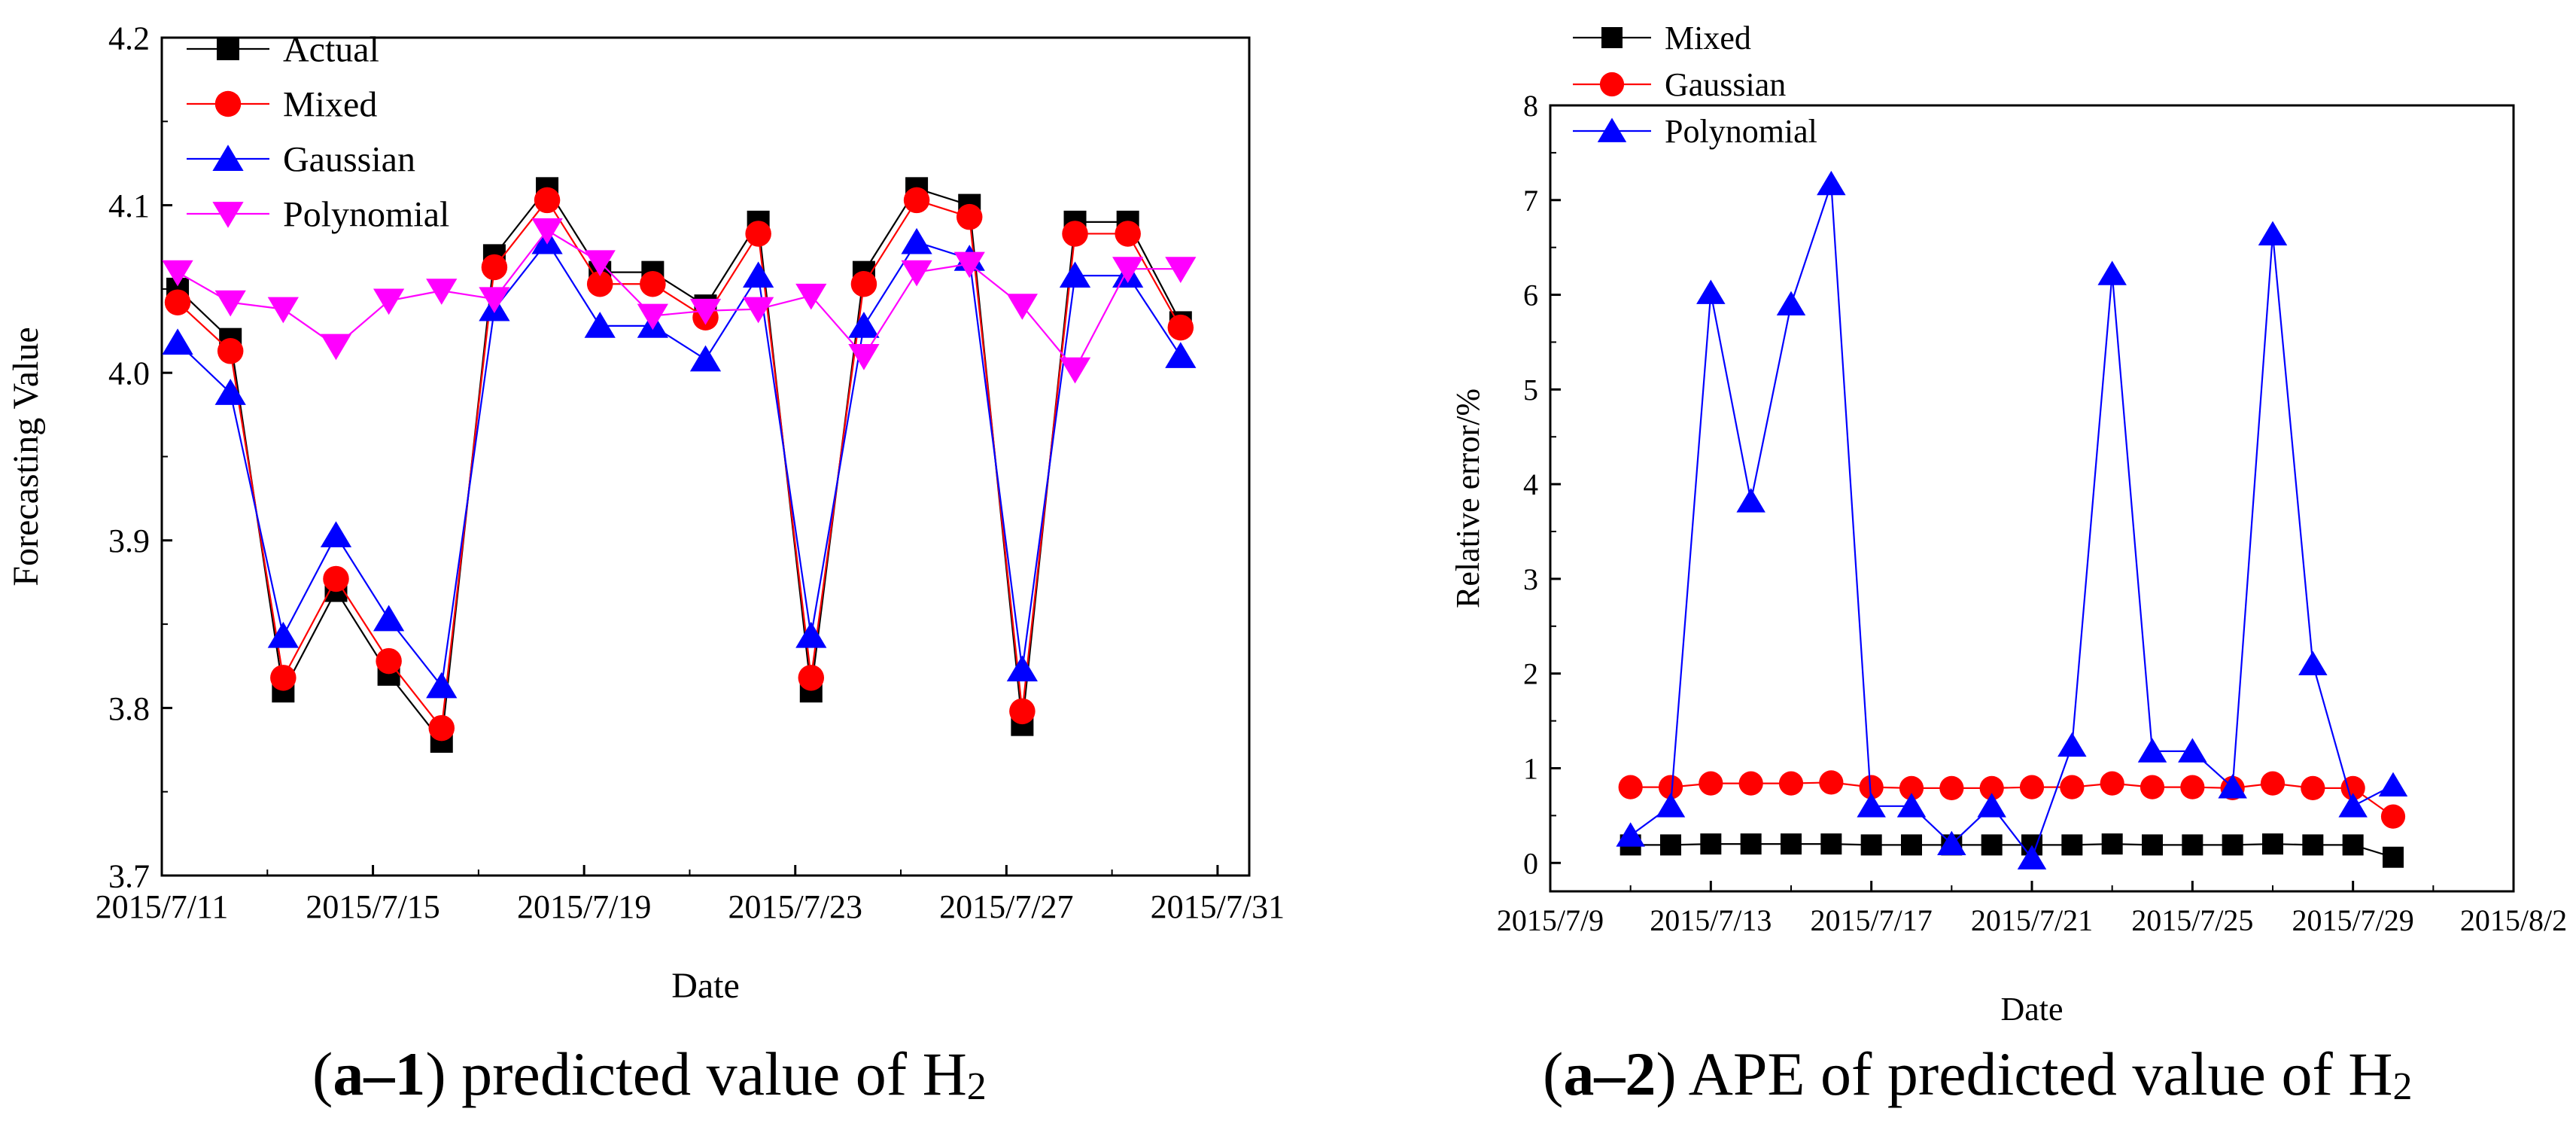 The height and width of the screenshot is (1136, 2576). What do you see at coordinates (331, 49) in the screenshot?
I see `legend-label: Actual` at bounding box center [331, 49].